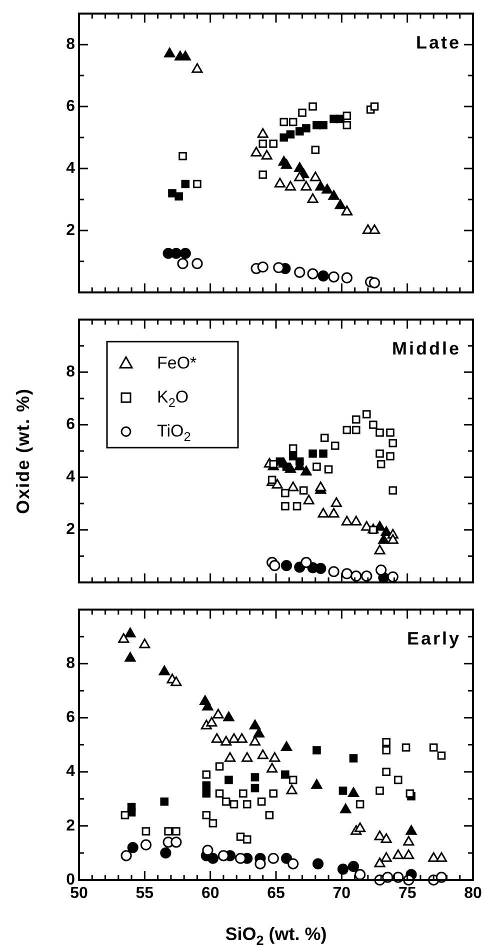 The image size is (490, 947). I want to click on legend-label: FeO*, so click(177, 362).